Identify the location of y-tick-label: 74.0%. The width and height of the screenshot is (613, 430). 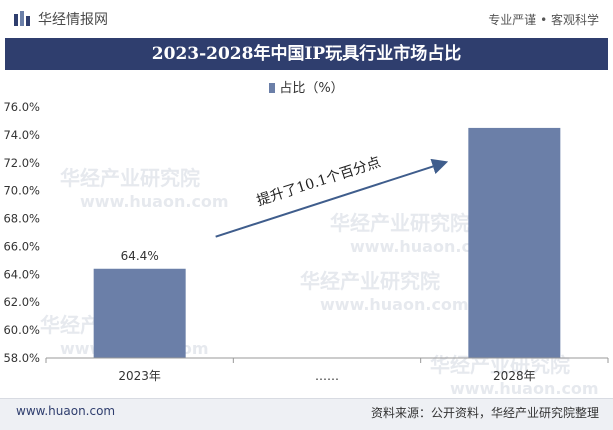
(21, 135).